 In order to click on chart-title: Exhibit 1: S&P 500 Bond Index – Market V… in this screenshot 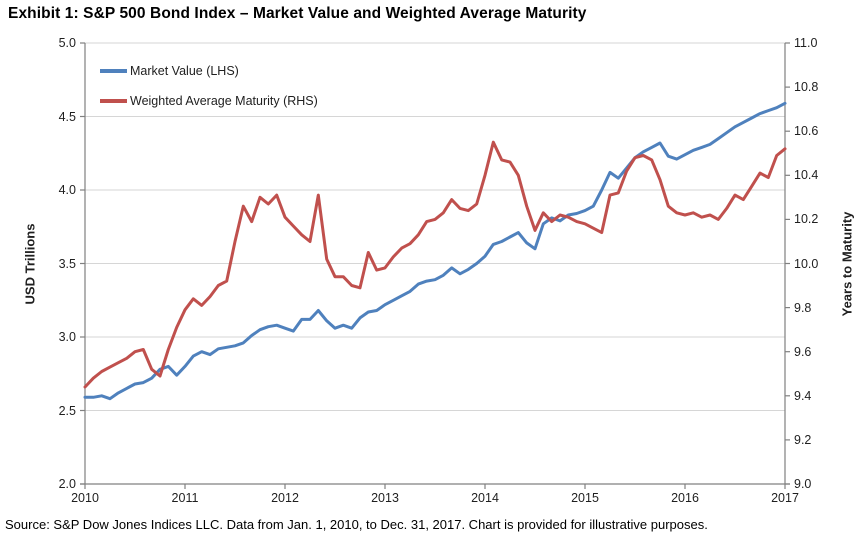, I will do `click(297, 13)`.